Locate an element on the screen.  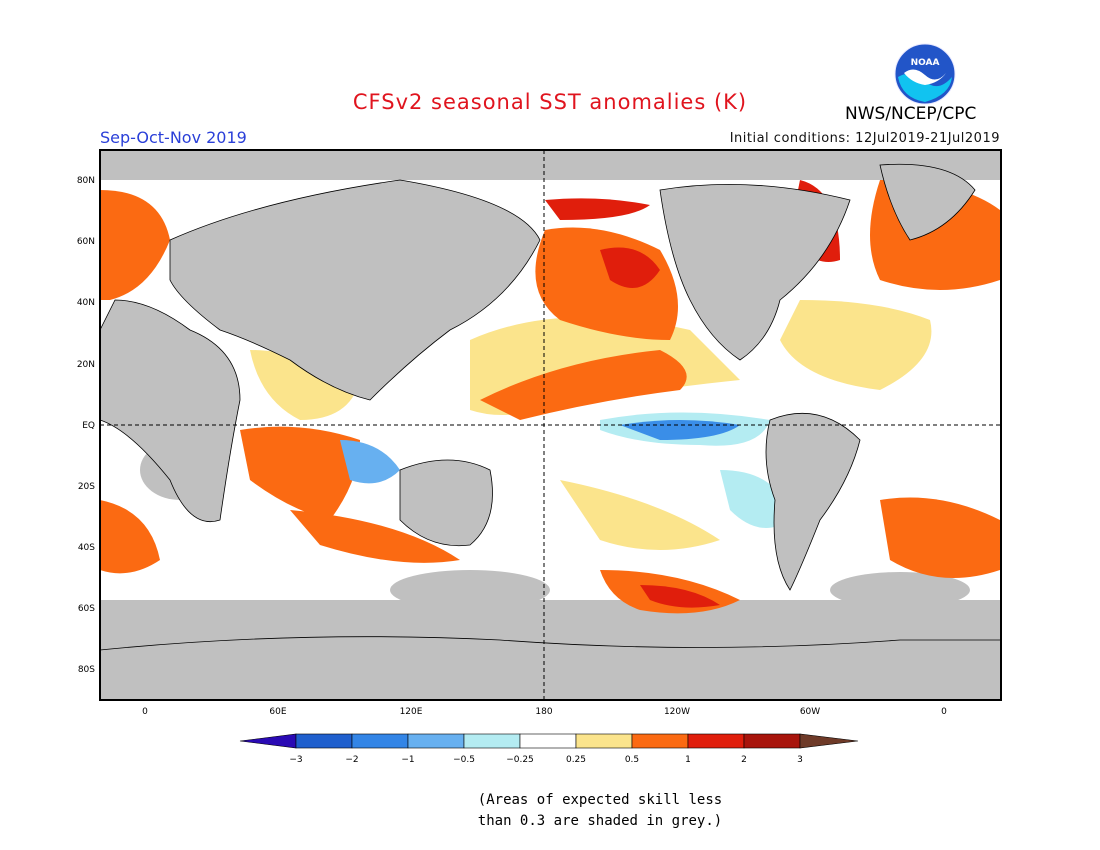
lon-tick-label: 60W is located at coordinates (810, 712).